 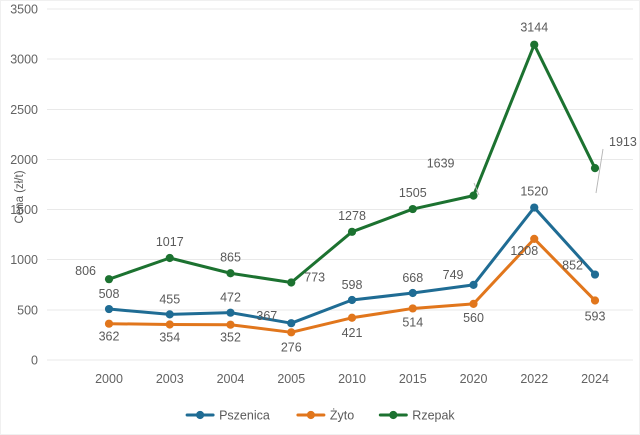 I want to click on y-axis-title-text: Cena (zł/t), so click(x=20, y=196).